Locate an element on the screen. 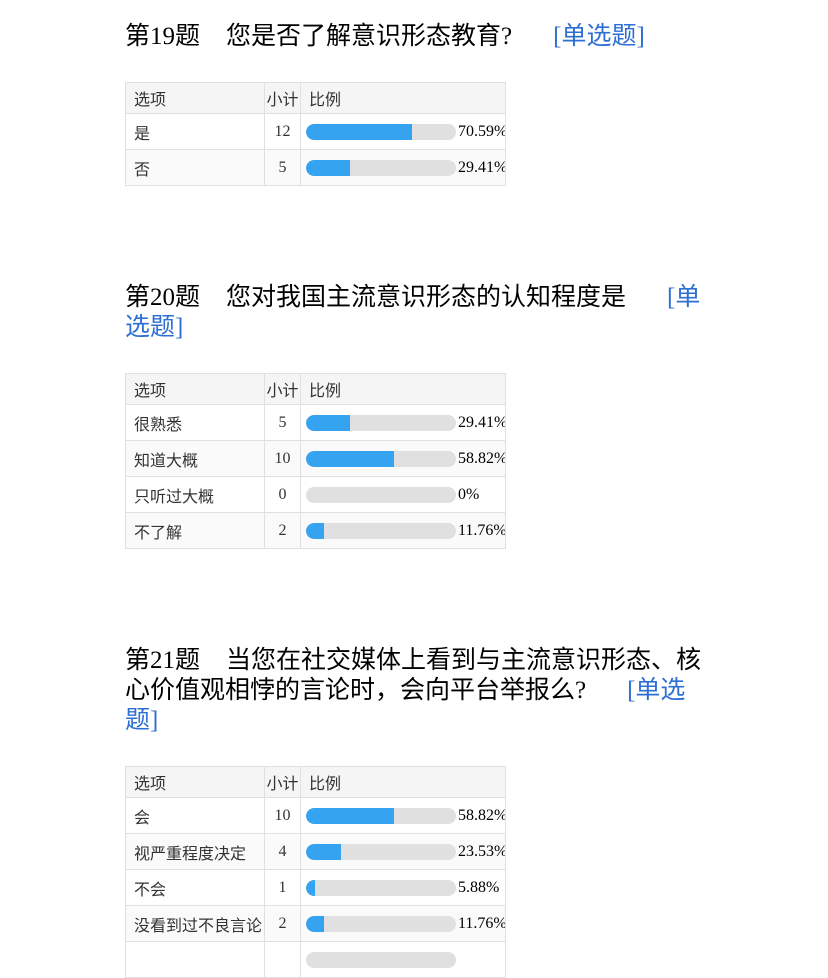 The width and height of the screenshot is (828, 978). option-cell: 会 is located at coordinates (195, 815).